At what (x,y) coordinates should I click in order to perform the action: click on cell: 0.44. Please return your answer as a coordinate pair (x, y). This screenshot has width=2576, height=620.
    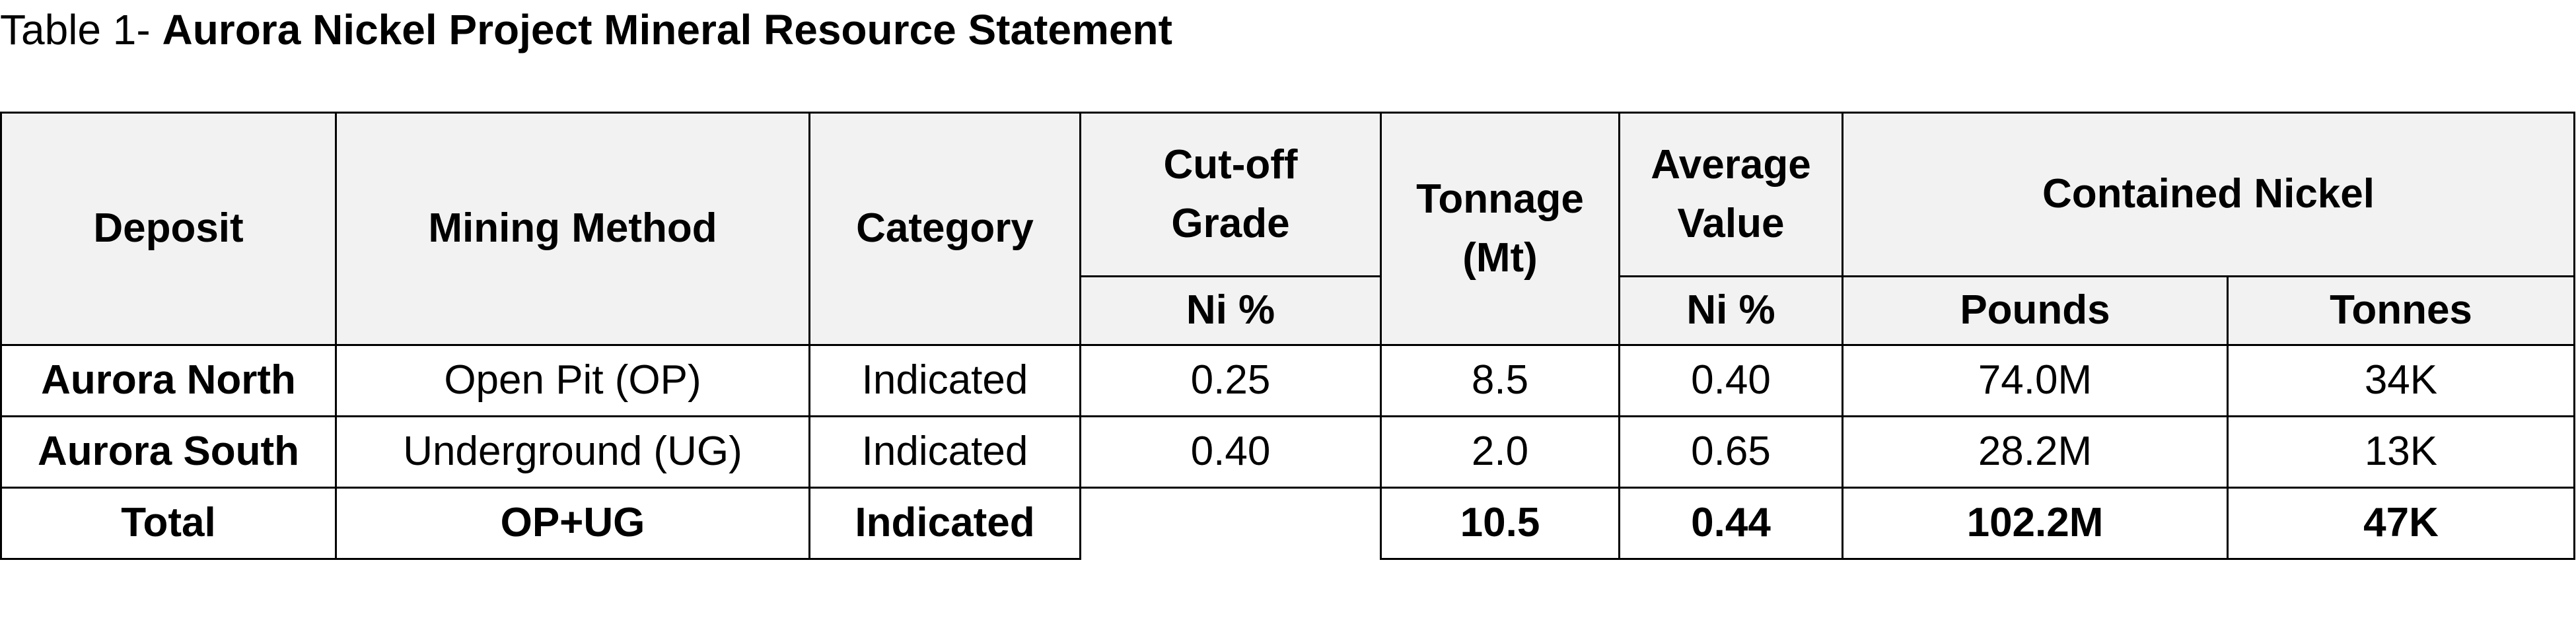
    Looking at the image, I should click on (1730, 523).